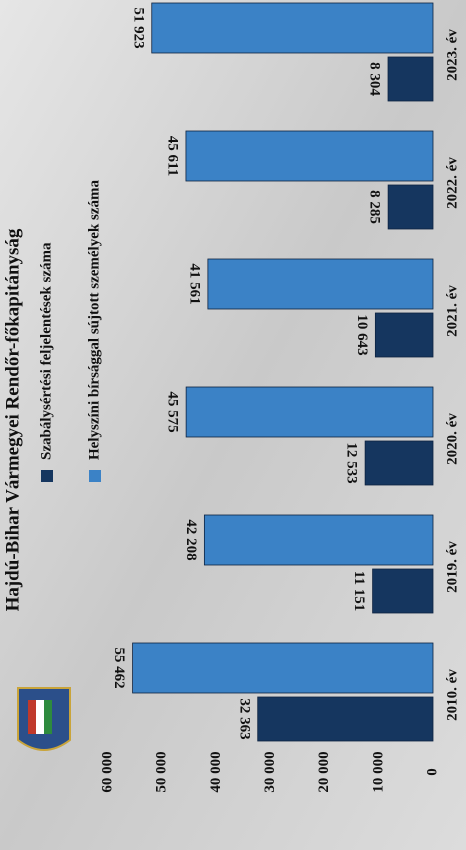 The image size is (466, 850). Describe the element at coordinates (452, 311) in the screenshot. I see `category-label: 2021. év` at that location.